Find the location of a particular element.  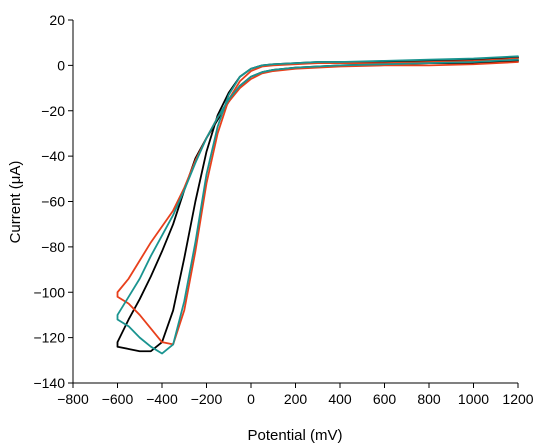

x-tick-label: 0 is located at coordinates (251, 399).